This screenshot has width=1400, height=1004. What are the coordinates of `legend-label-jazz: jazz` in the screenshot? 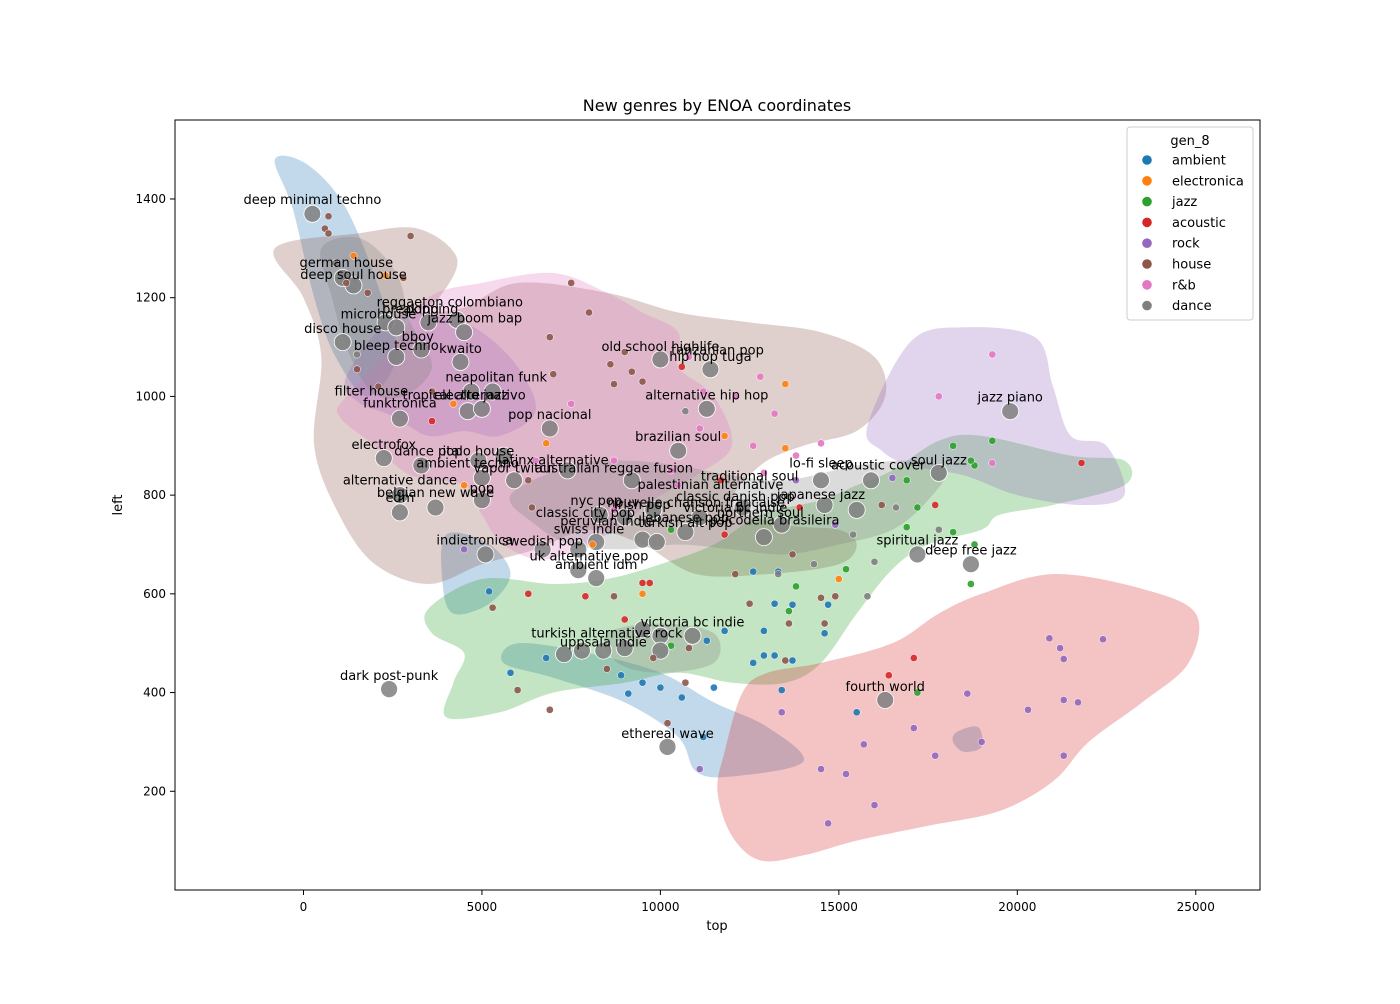 It's located at (1184, 202).